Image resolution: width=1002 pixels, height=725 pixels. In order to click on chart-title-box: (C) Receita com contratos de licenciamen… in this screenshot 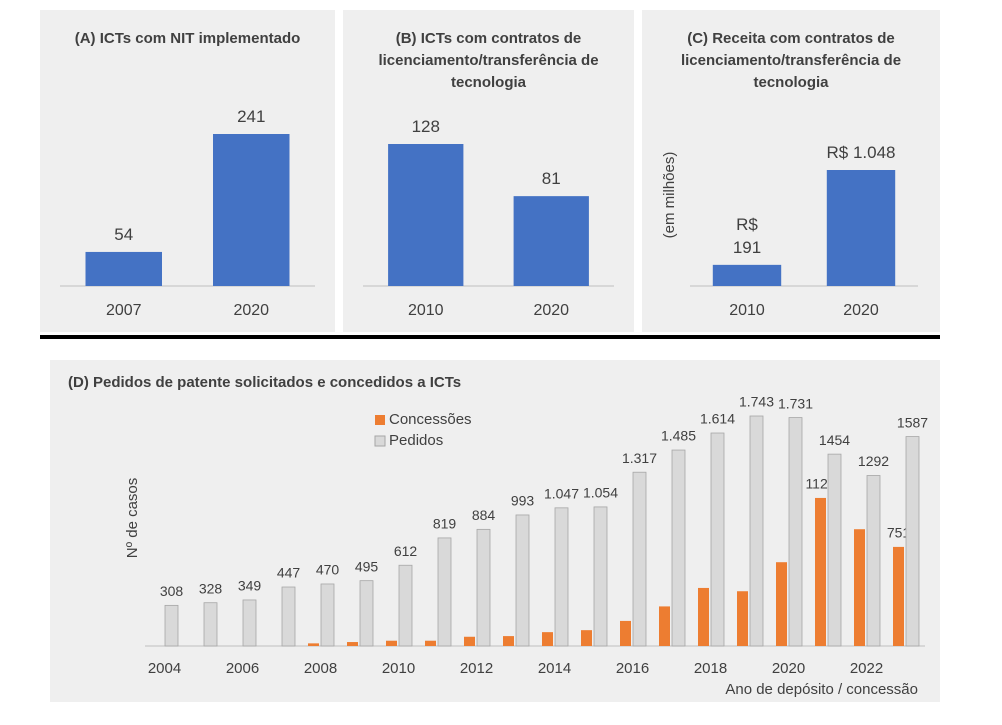, I will do `click(791, 60)`.